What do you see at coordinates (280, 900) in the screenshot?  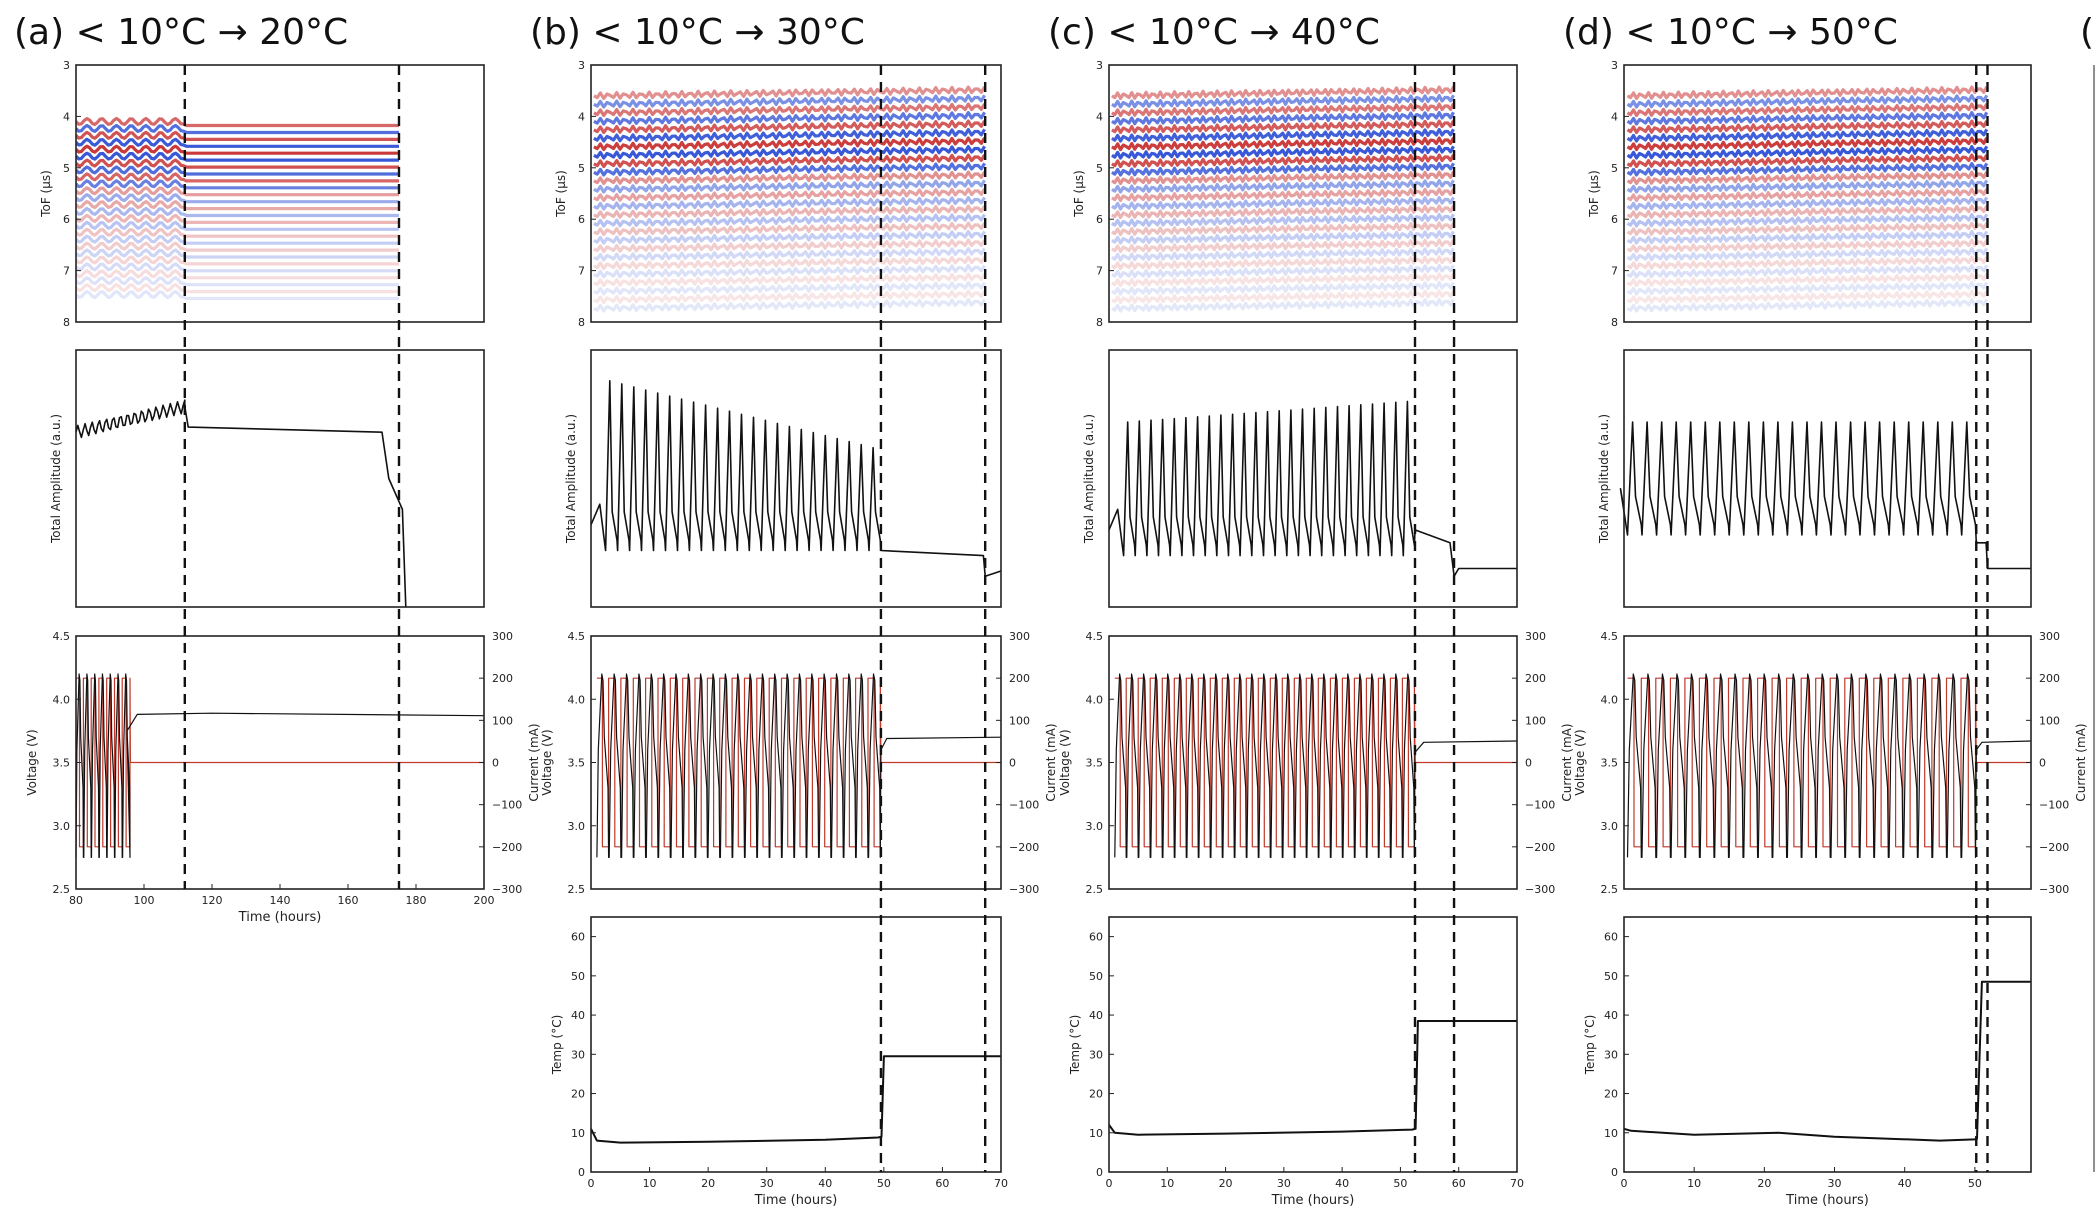 I see `panel-a-xtick-label: 140` at bounding box center [280, 900].